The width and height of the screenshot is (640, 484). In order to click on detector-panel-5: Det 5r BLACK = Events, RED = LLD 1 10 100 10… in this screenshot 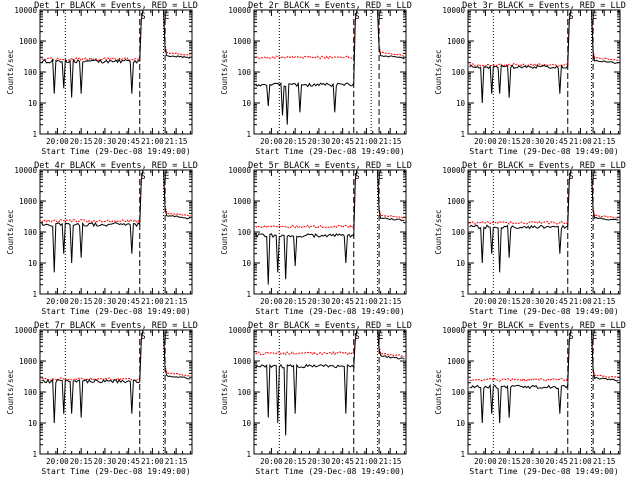, I will do `click(316, 238)`.